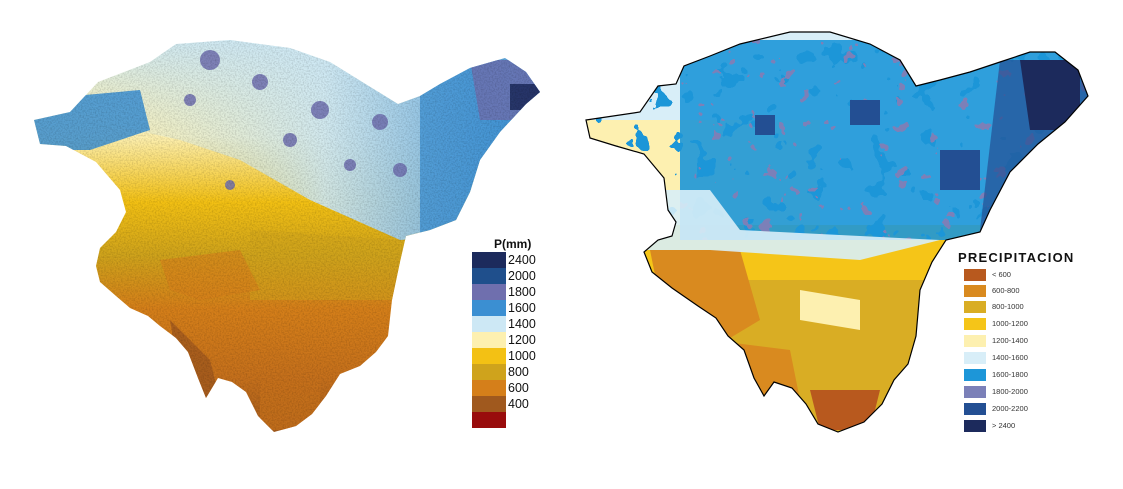  Describe the element at coordinates (517, 260) in the screenshot. I see `legend-left-item: 2400` at that location.